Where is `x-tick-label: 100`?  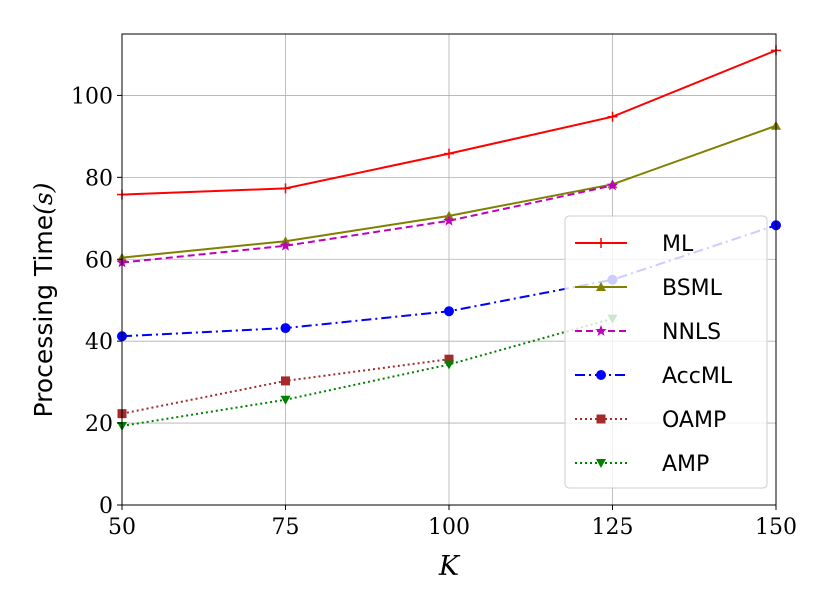 x-tick-label: 100 is located at coordinates (449, 527).